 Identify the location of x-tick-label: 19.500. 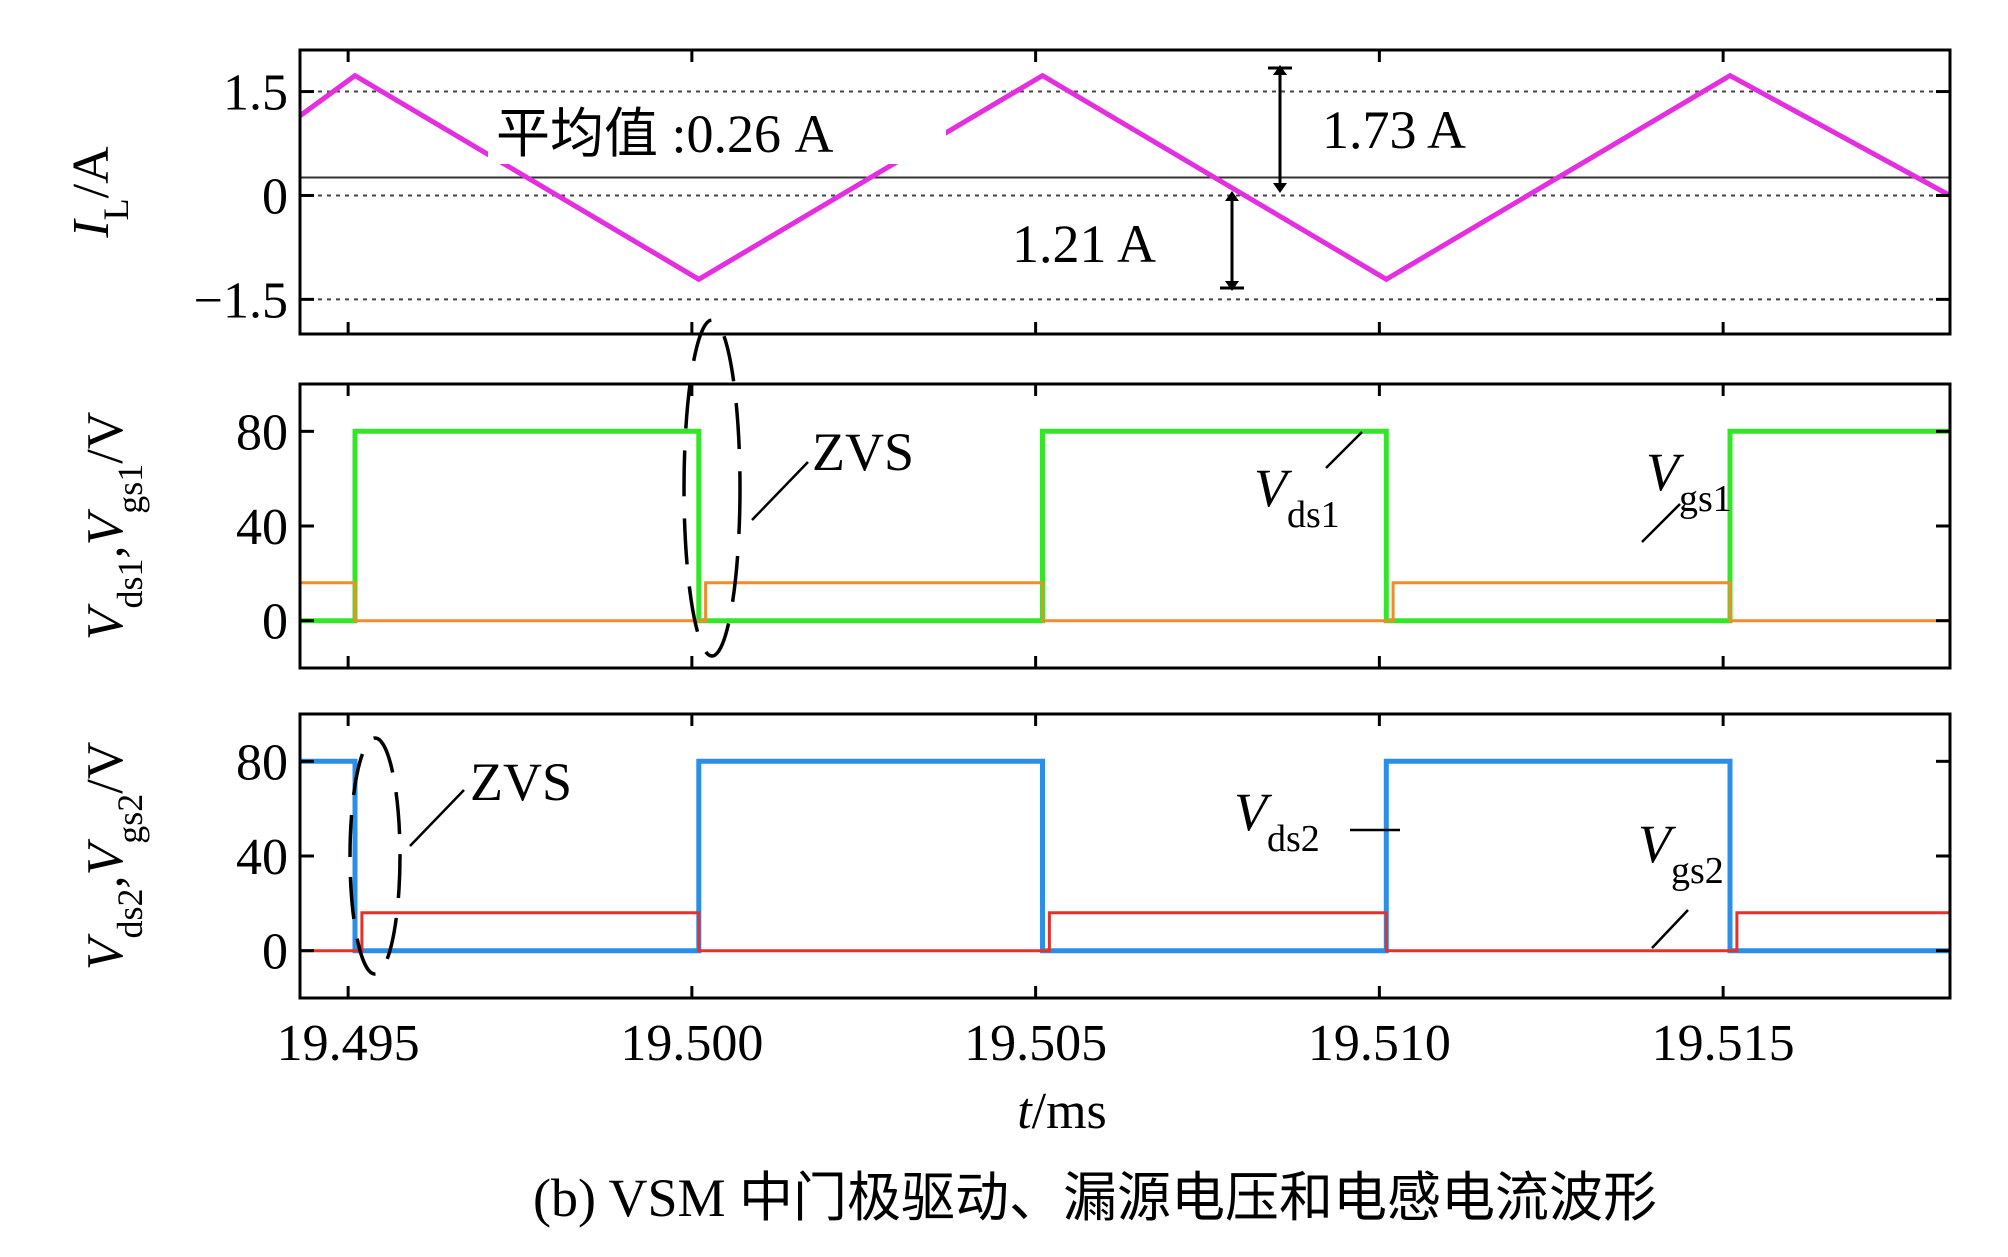
(691, 1043).